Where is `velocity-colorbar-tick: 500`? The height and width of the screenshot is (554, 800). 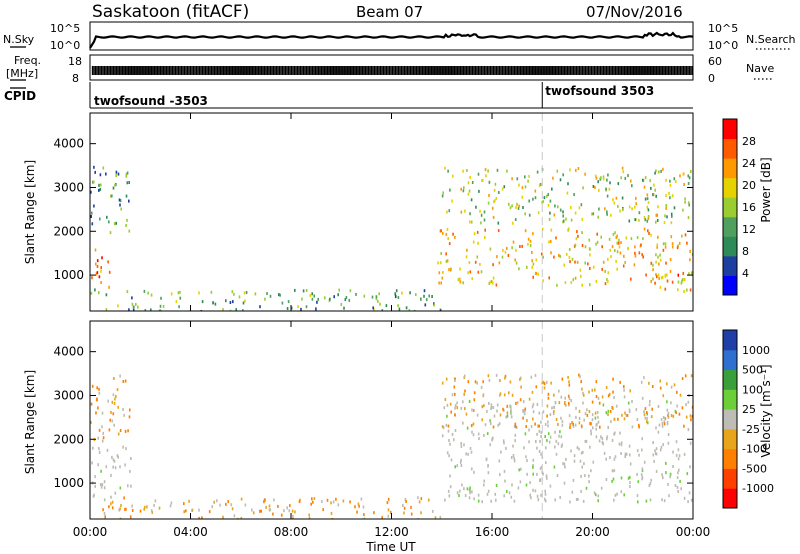 velocity-colorbar-tick: 500 is located at coordinates (752, 370).